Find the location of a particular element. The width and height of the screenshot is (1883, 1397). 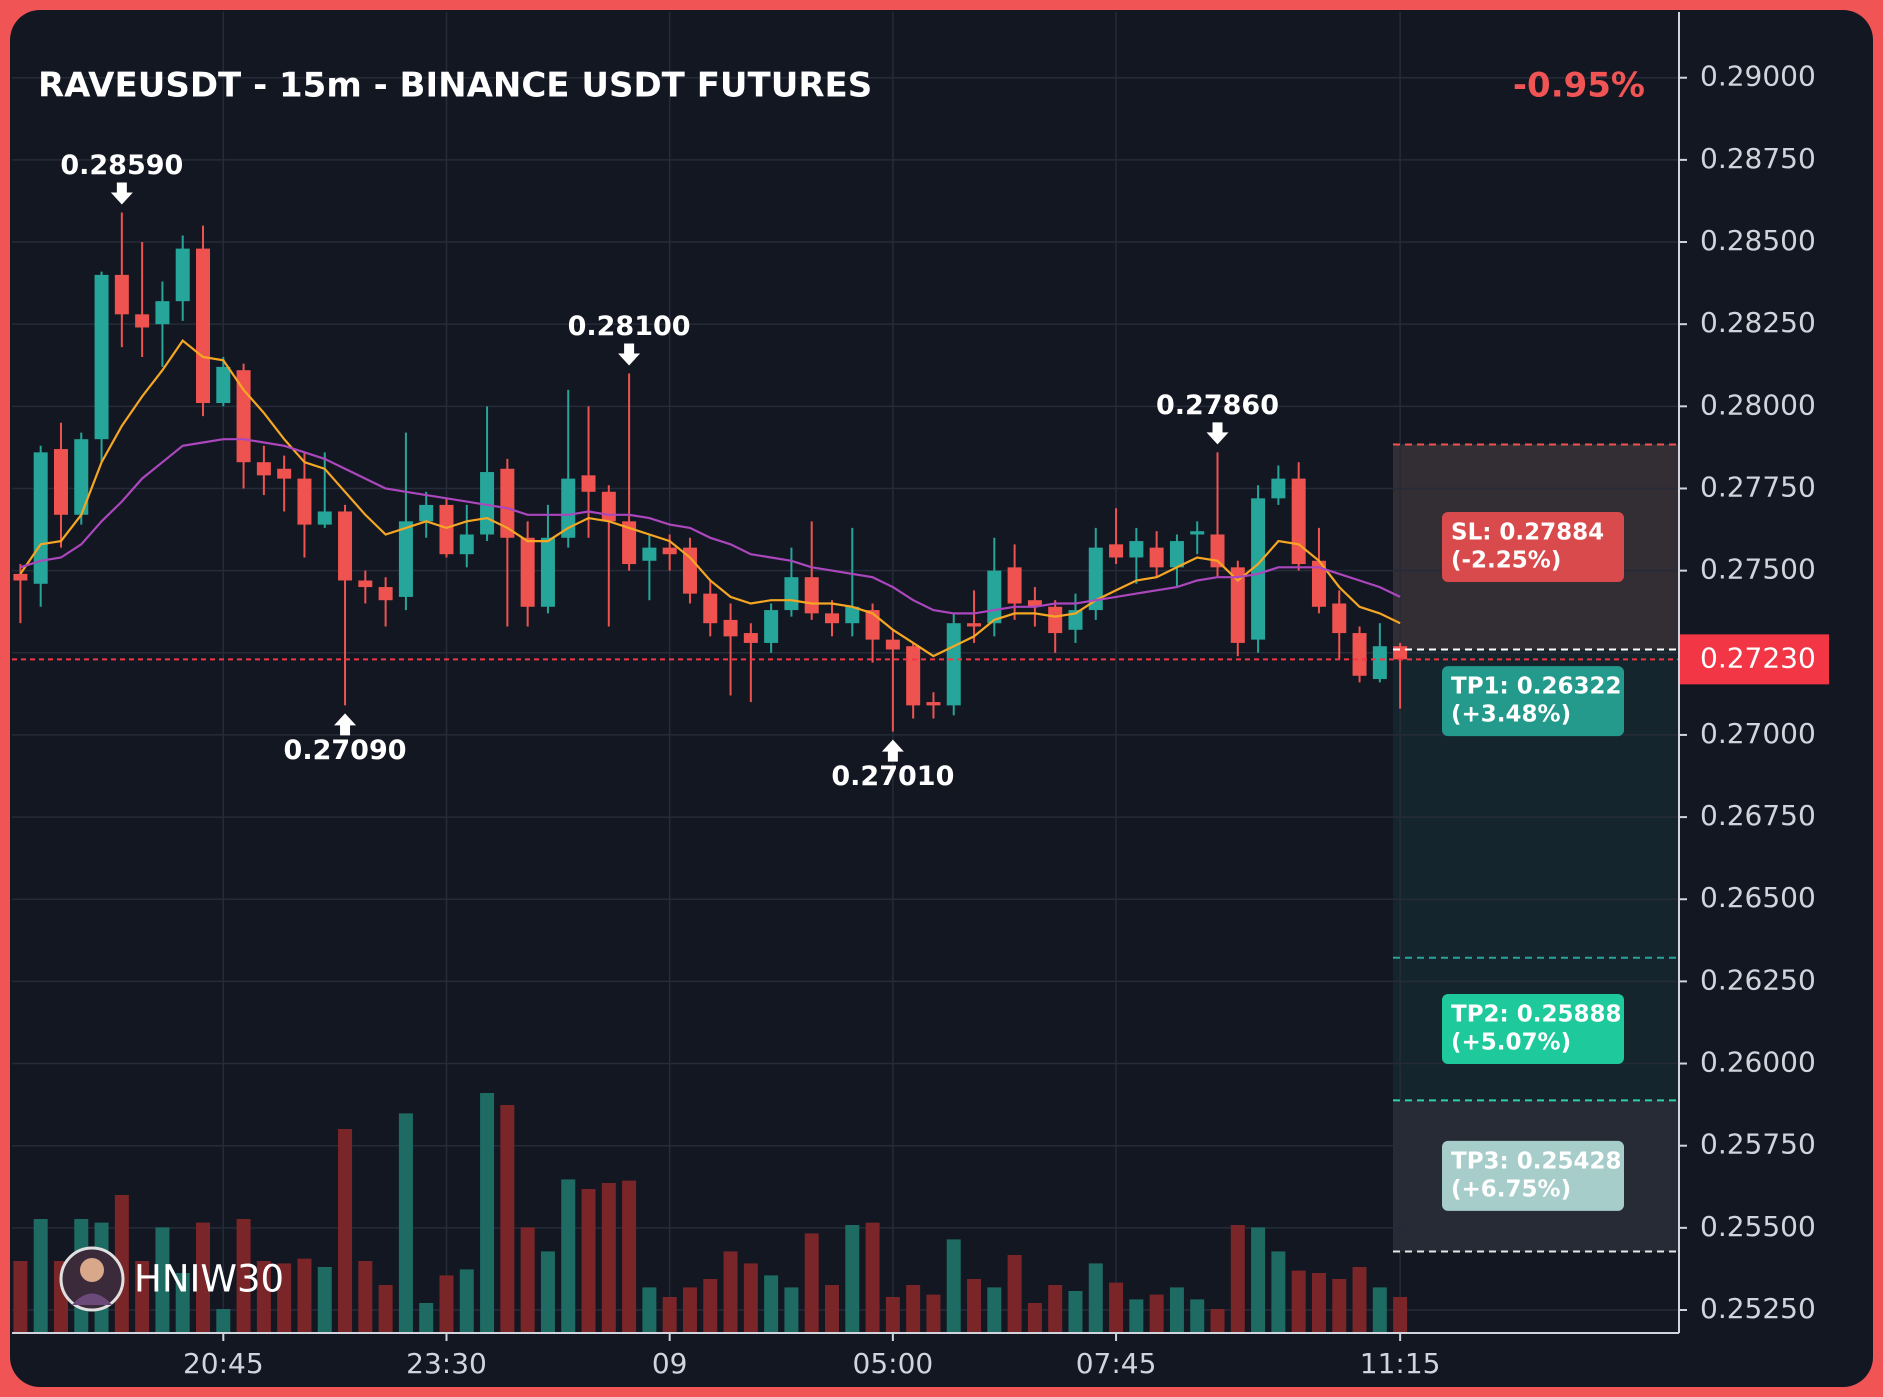

level-label: TP1: 0.26322 is located at coordinates (1536, 687).